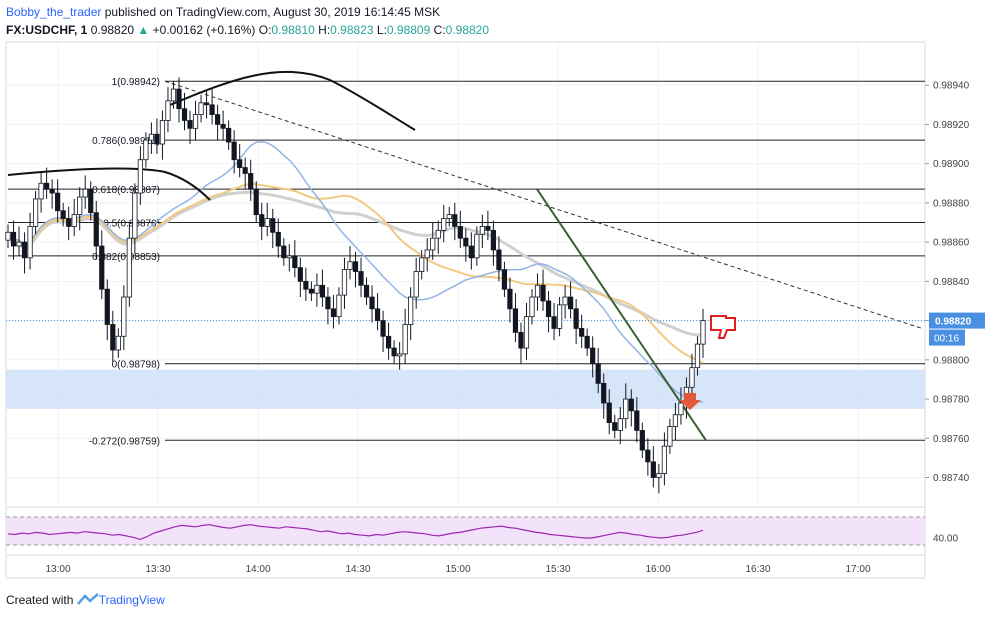  I want to click on rsi-pane: 40.00, so click(482, 531).